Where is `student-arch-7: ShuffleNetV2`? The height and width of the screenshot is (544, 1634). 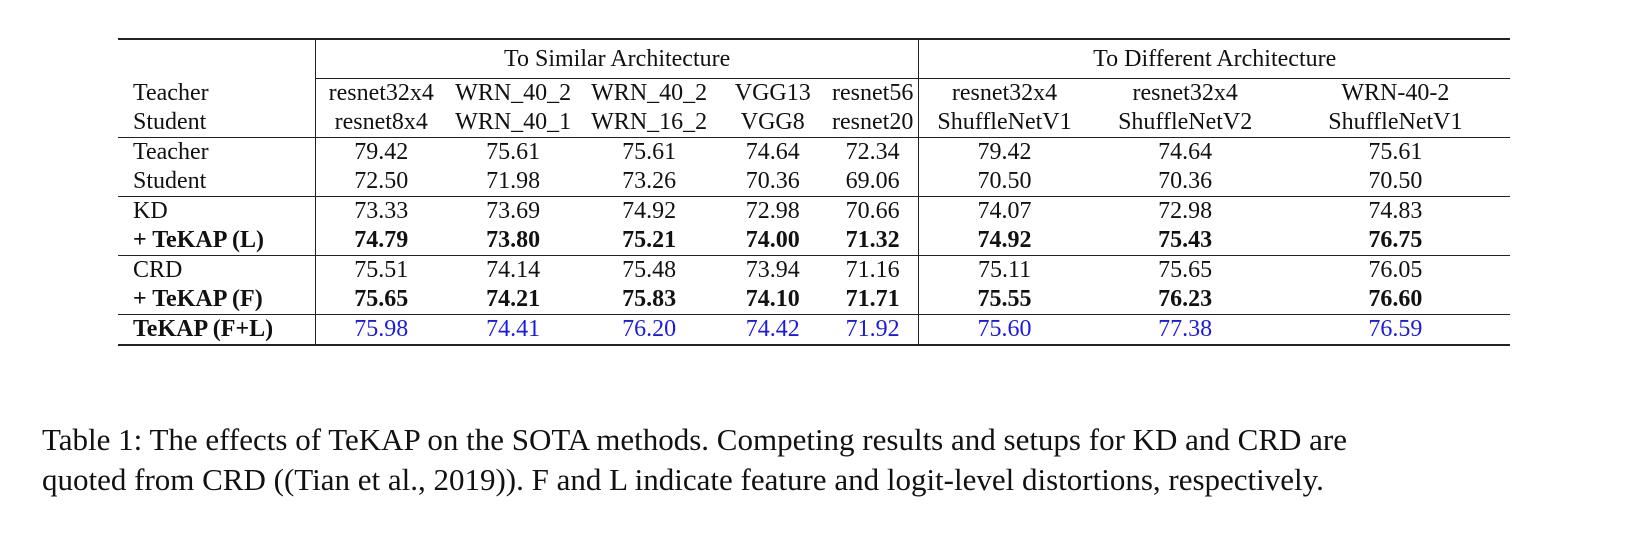 student-arch-7: ShuffleNetV2 is located at coordinates (1185, 122).